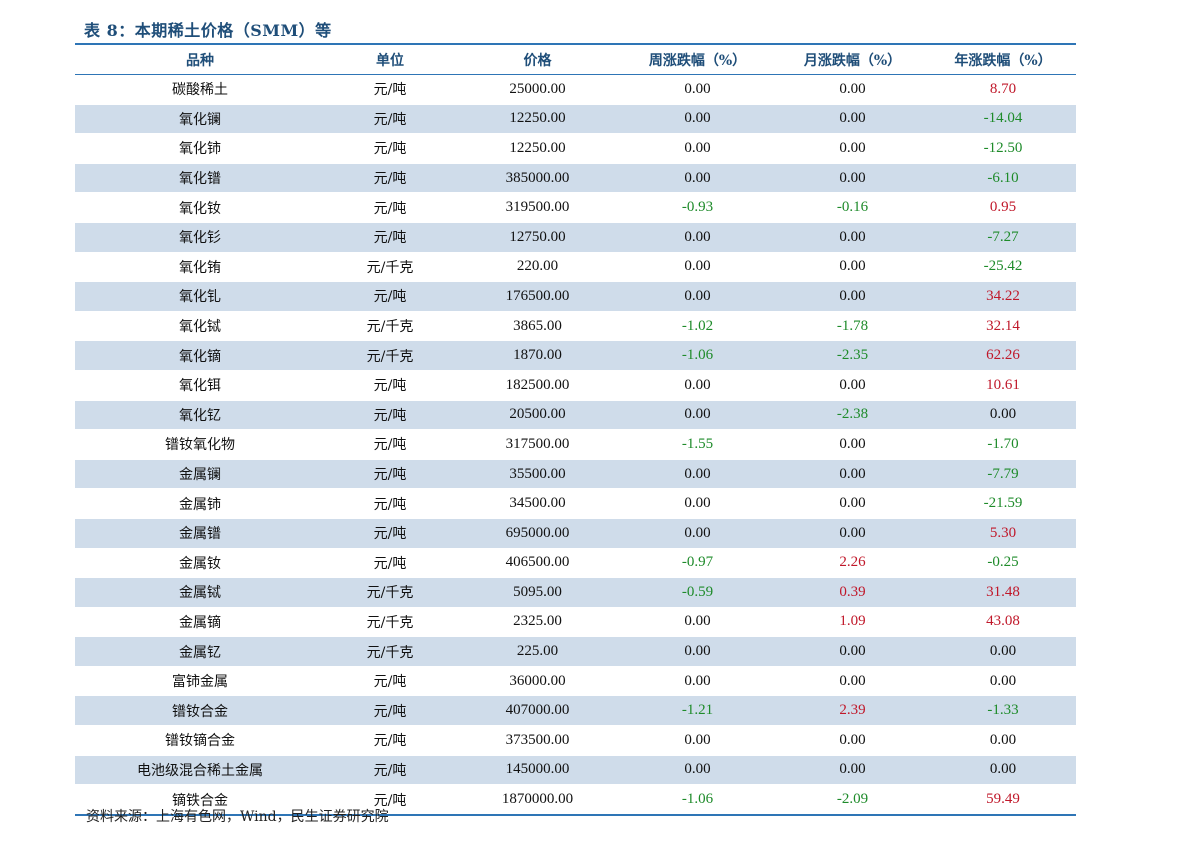 Image resolution: width=1191 pixels, height=844 pixels. I want to click on table-header-row: 品种 单位 价格 周涨跌幅（%） 月涨跌幅（%） 年涨跌幅（%）, so click(575, 59).